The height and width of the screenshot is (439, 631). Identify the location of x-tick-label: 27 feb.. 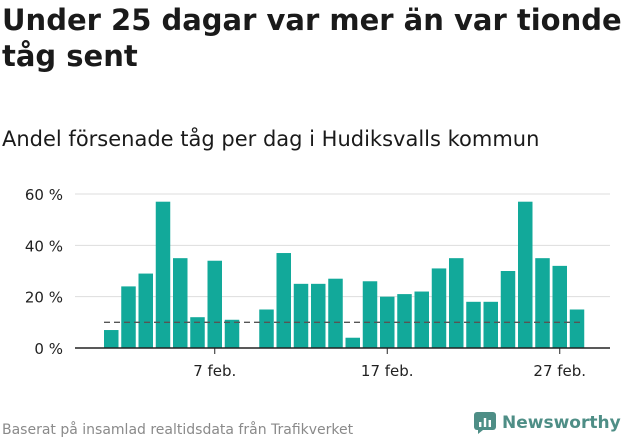
(559, 371).